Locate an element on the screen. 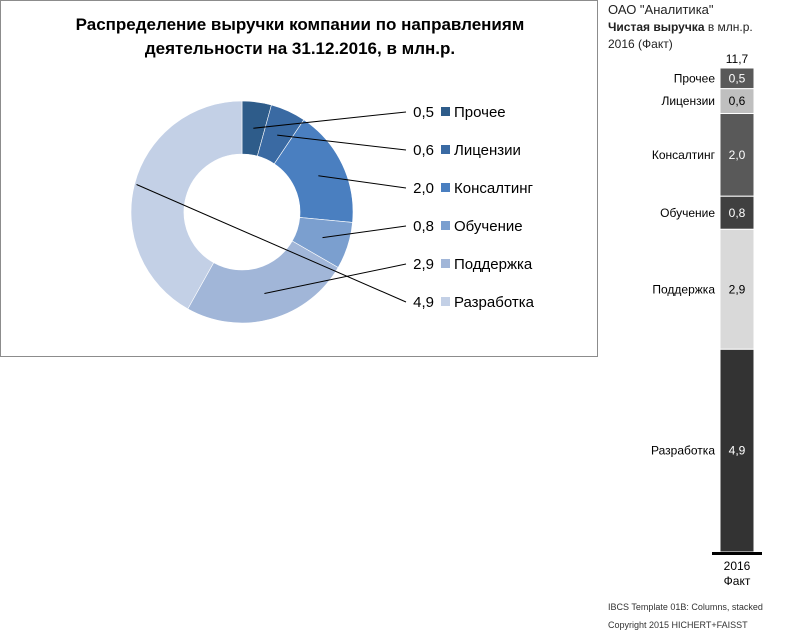  segment-label-4: Обучение is located at coordinates (687, 213).